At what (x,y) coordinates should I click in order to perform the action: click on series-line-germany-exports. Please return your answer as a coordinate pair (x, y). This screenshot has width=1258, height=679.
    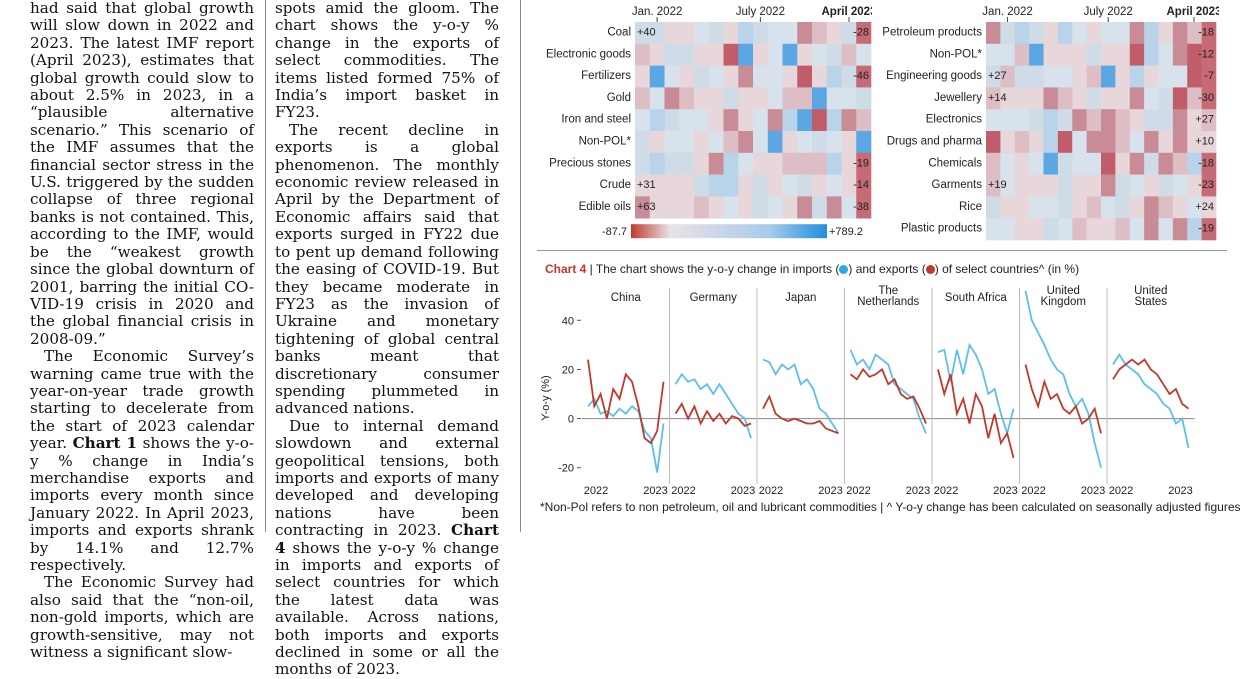
    Looking at the image, I should click on (713, 414).